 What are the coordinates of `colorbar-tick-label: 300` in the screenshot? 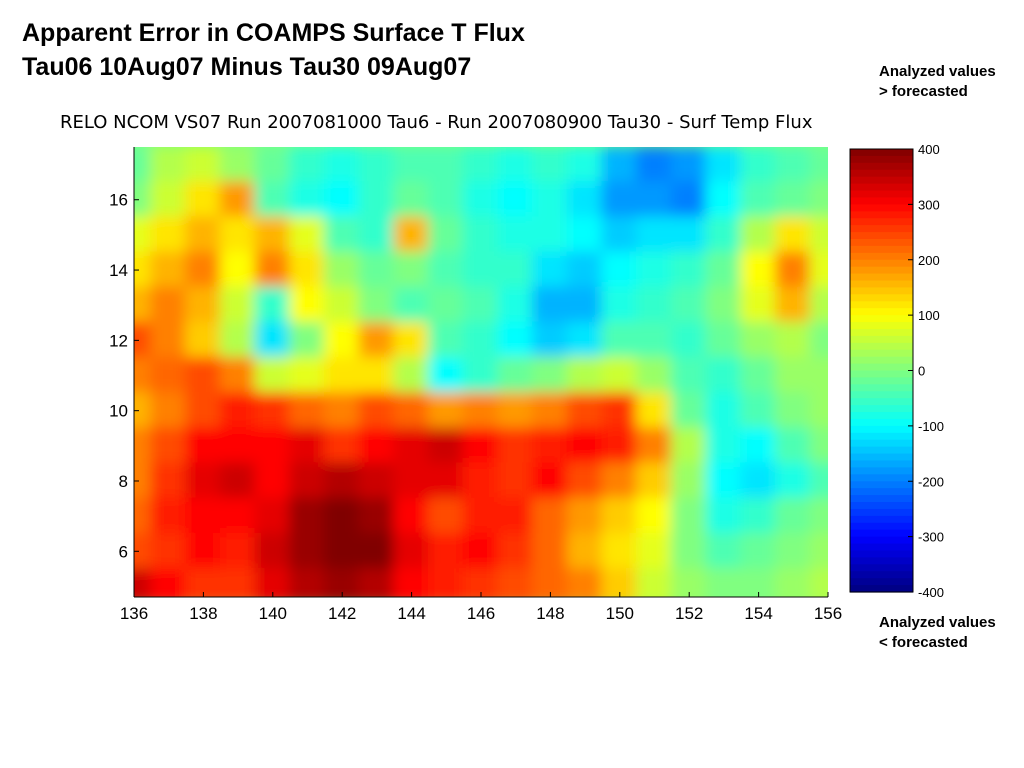 It's located at (929, 204).